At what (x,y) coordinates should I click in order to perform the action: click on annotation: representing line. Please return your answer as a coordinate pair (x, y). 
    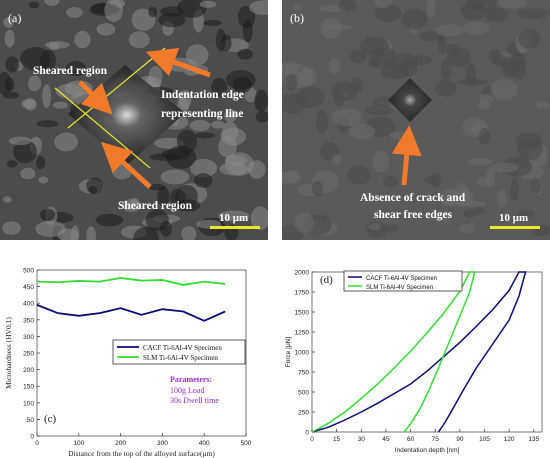
    Looking at the image, I should click on (202, 114).